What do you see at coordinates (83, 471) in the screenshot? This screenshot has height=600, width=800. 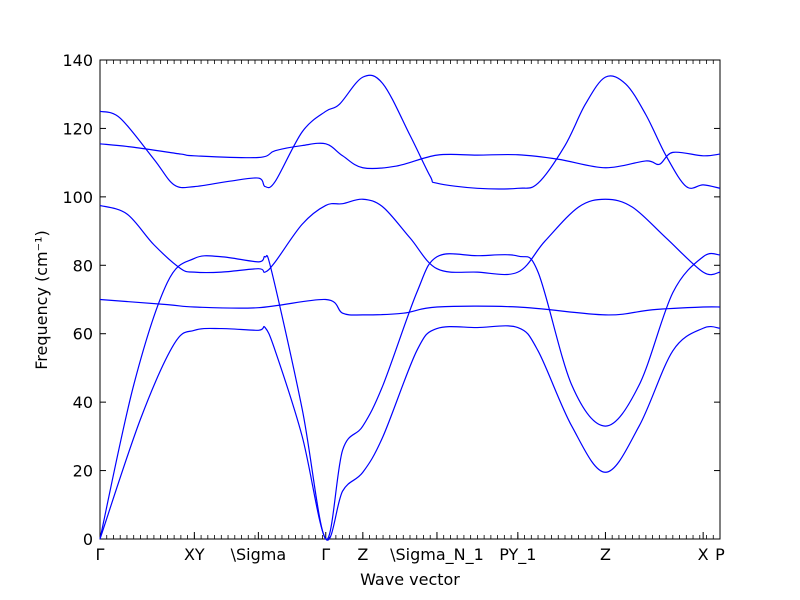 I see `y-tick-label: 20` at bounding box center [83, 471].